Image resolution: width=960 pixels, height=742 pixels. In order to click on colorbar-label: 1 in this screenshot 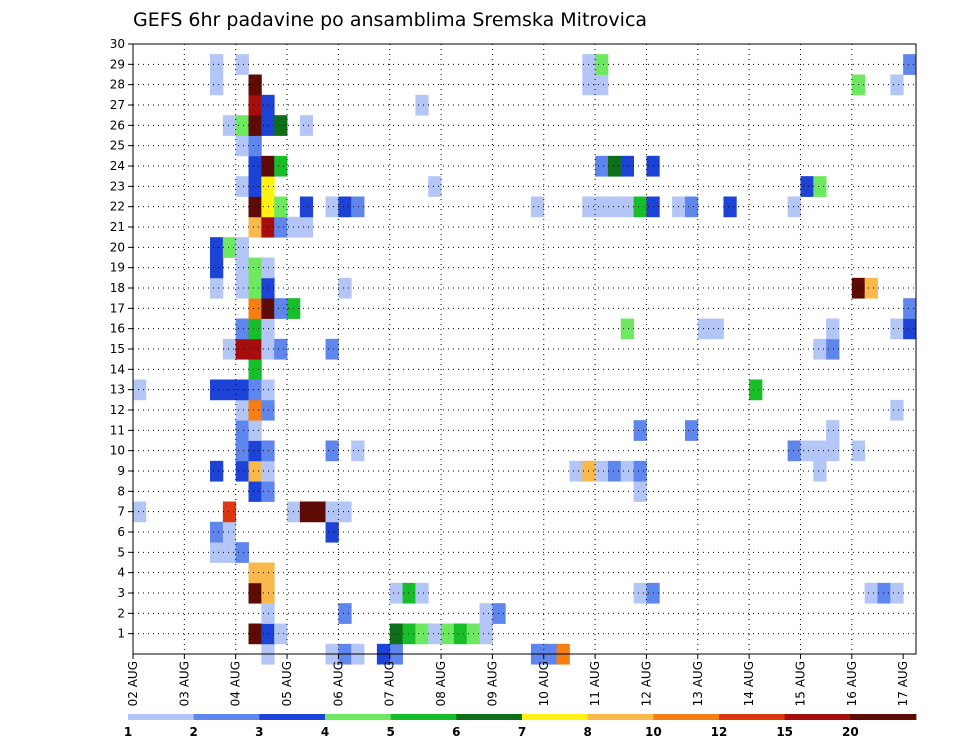, I will do `click(128, 732)`.